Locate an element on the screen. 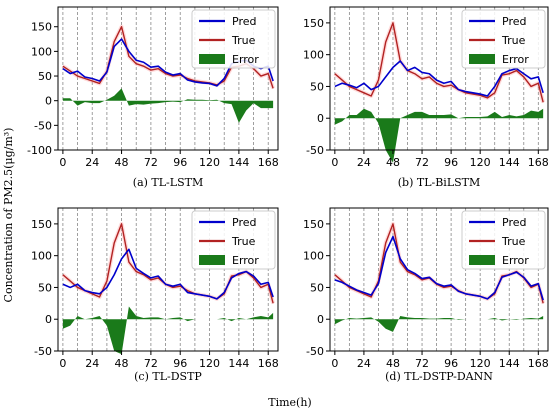  panel-caption: (a) TL-LSTM is located at coordinates (168, 182).